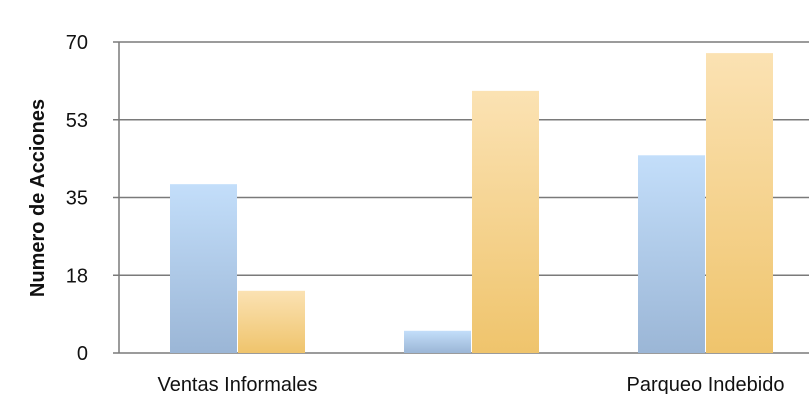  I want to click on x-category-label-3: Parqueo Indebido, so click(706, 384).